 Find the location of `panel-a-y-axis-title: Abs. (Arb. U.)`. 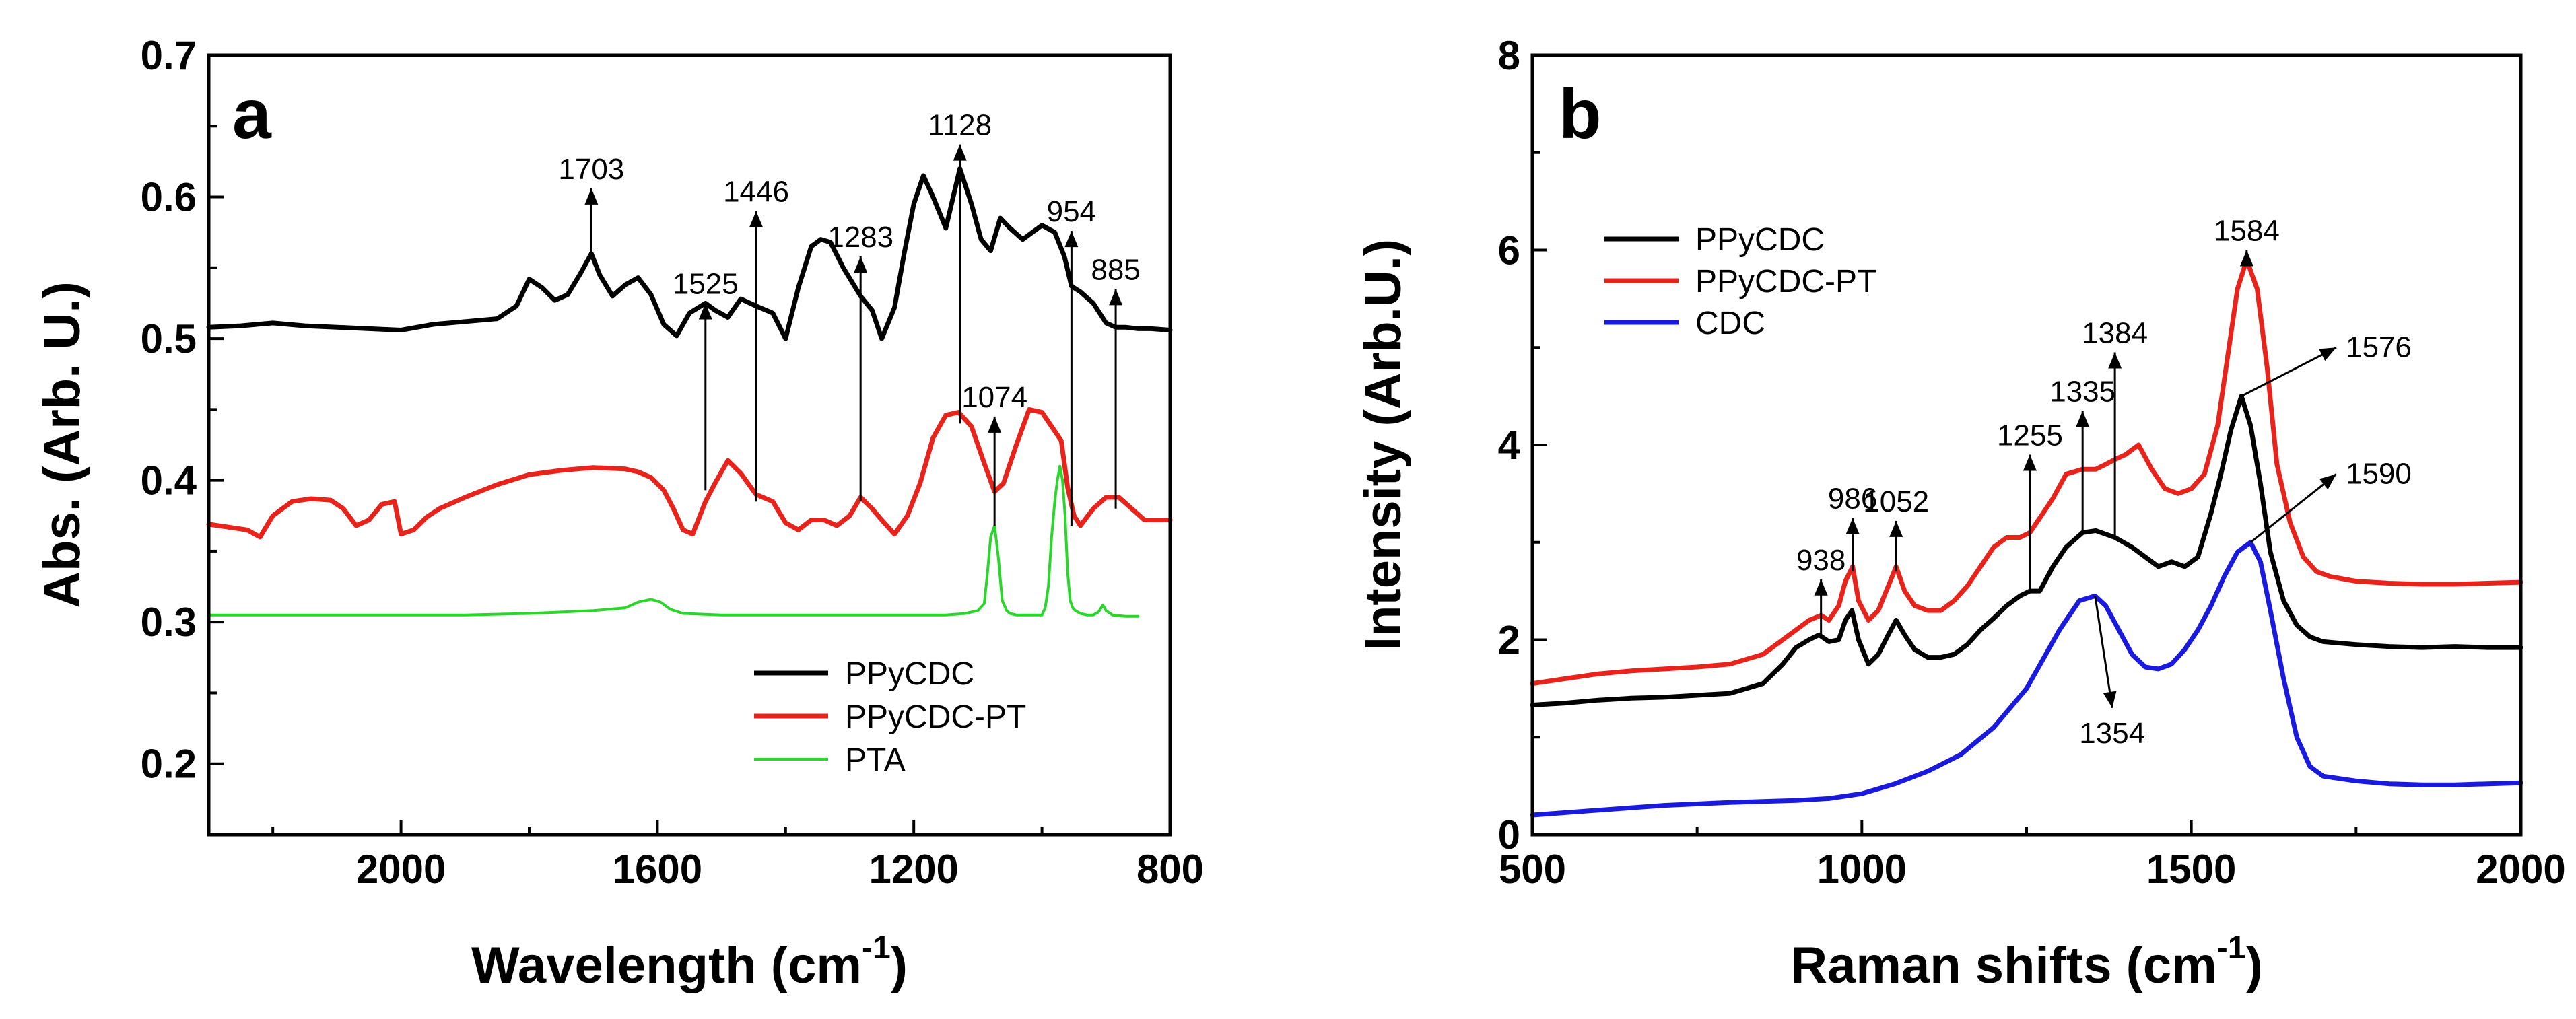

panel-a-y-axis-title: Abs. (Arb. U.) is located at coordinates (62, 444).